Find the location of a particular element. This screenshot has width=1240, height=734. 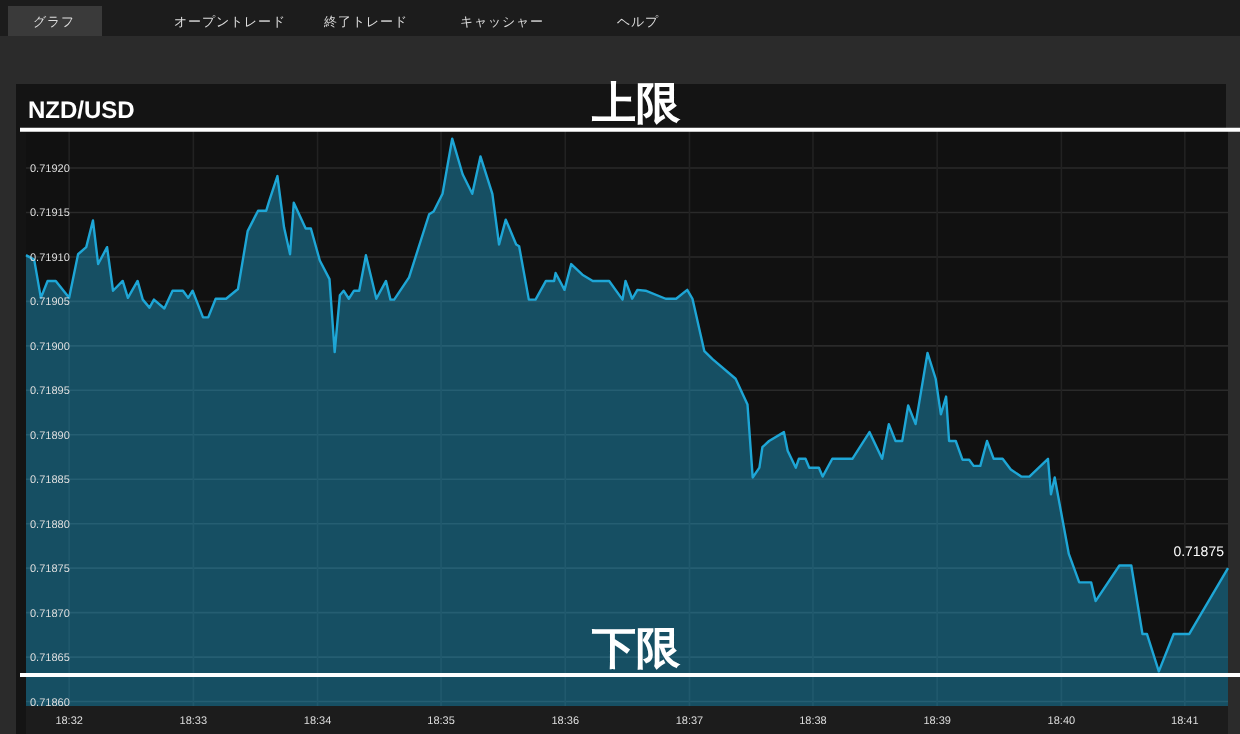

chart-title: NZD/USD is located at coordinates (82, 110).